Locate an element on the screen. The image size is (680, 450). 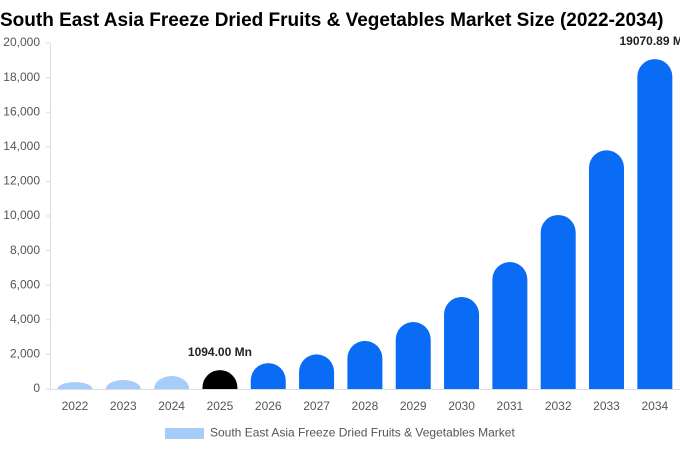
x-tick-label: 2033 is located at coordinates (606, 406).